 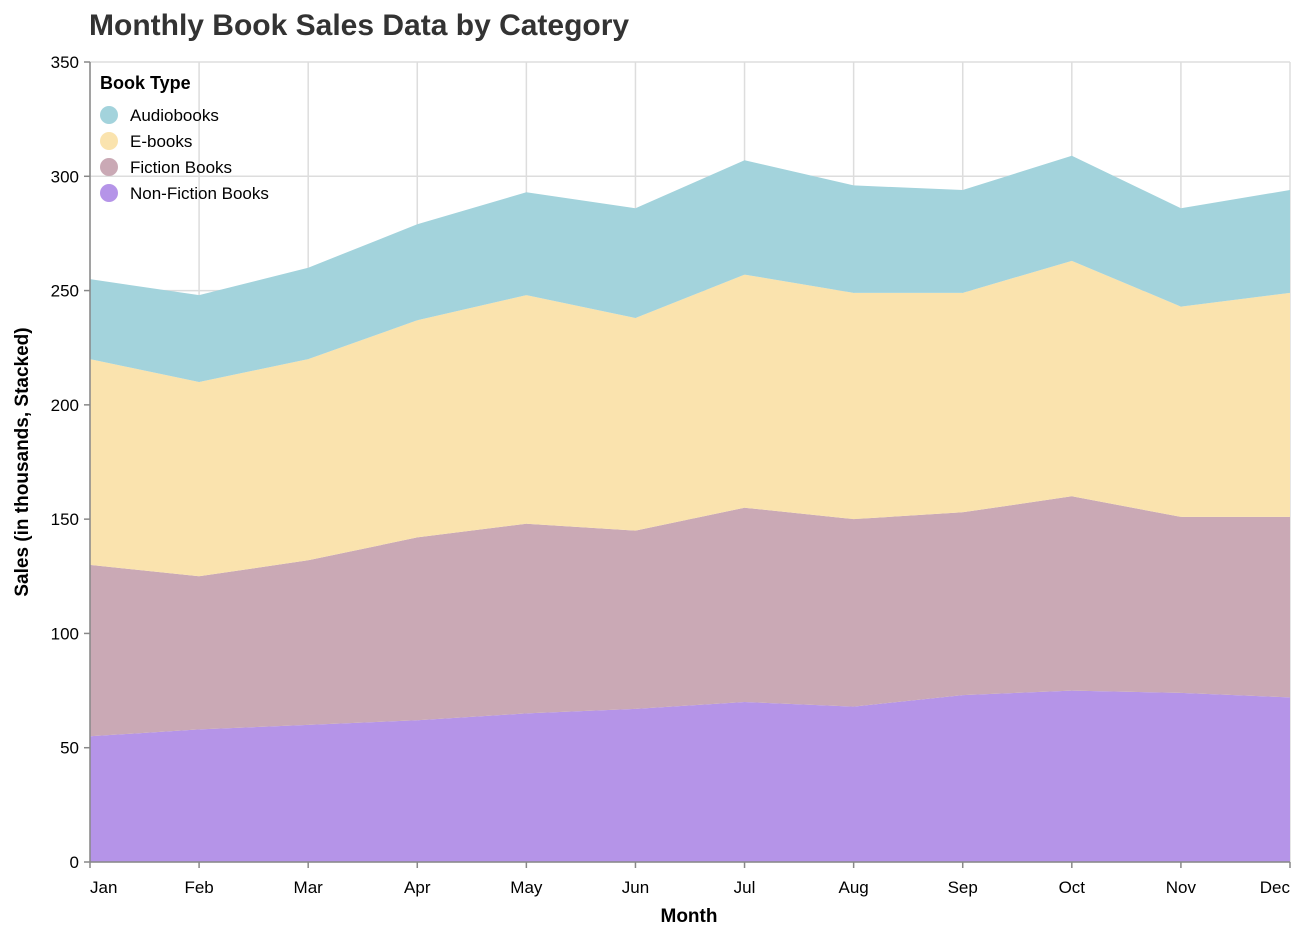 What do you see at coordinates (109, 193) in the screenshot?
I see `legend-swatch-non-fiction-books` at bounding box center [109, 193].